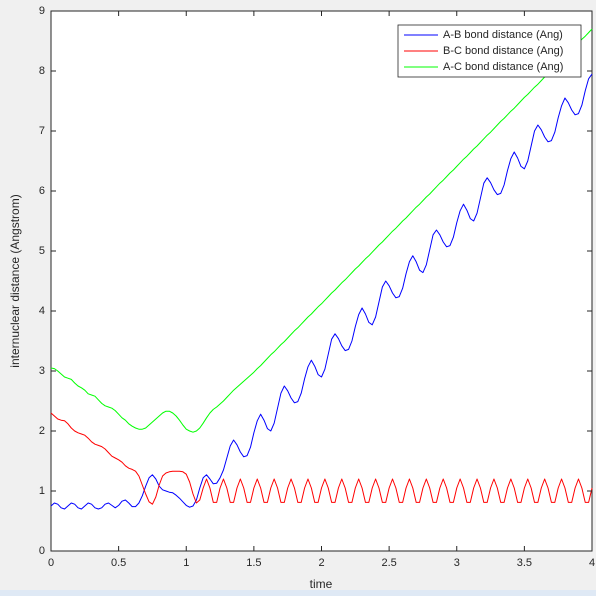 Image resolution: width=596 pixels, height=596 pixels. Describe the element at coordinates (457, 563) in the screenshot. I see `x-tick-label: 3` at that location.